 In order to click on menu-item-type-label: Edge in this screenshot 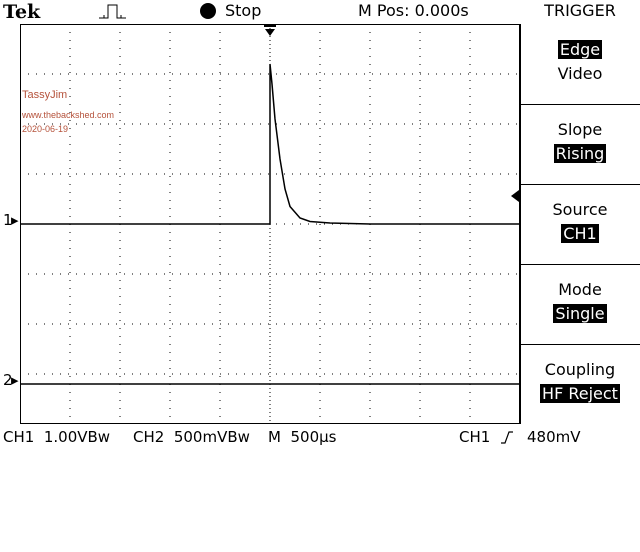, I will do `click(580, 49)`.